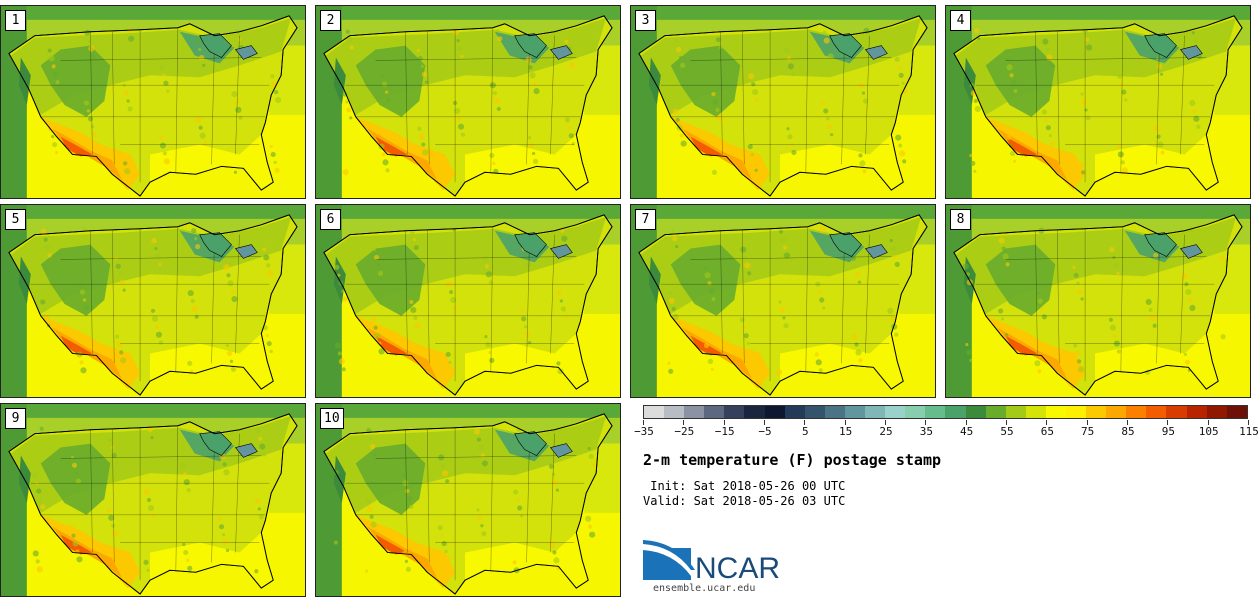 The image size is (1260, 597). What do you see at coordinates (1128, 431) in the screenshot?
I see `colorbar-tick-label: 85` at bounding box center [1128, 431].